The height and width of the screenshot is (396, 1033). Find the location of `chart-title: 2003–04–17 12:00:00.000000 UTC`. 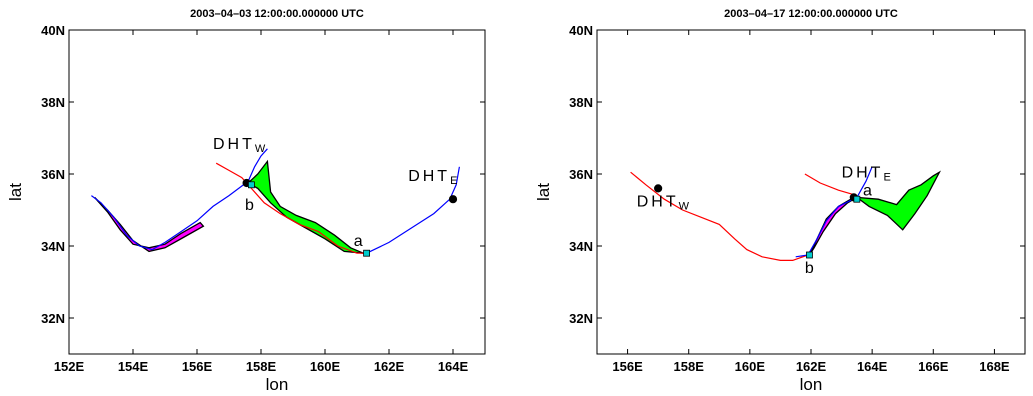

chart-title: 2003–04–17 12:00:00.000000 UTC is located at coordinates (811, 14).